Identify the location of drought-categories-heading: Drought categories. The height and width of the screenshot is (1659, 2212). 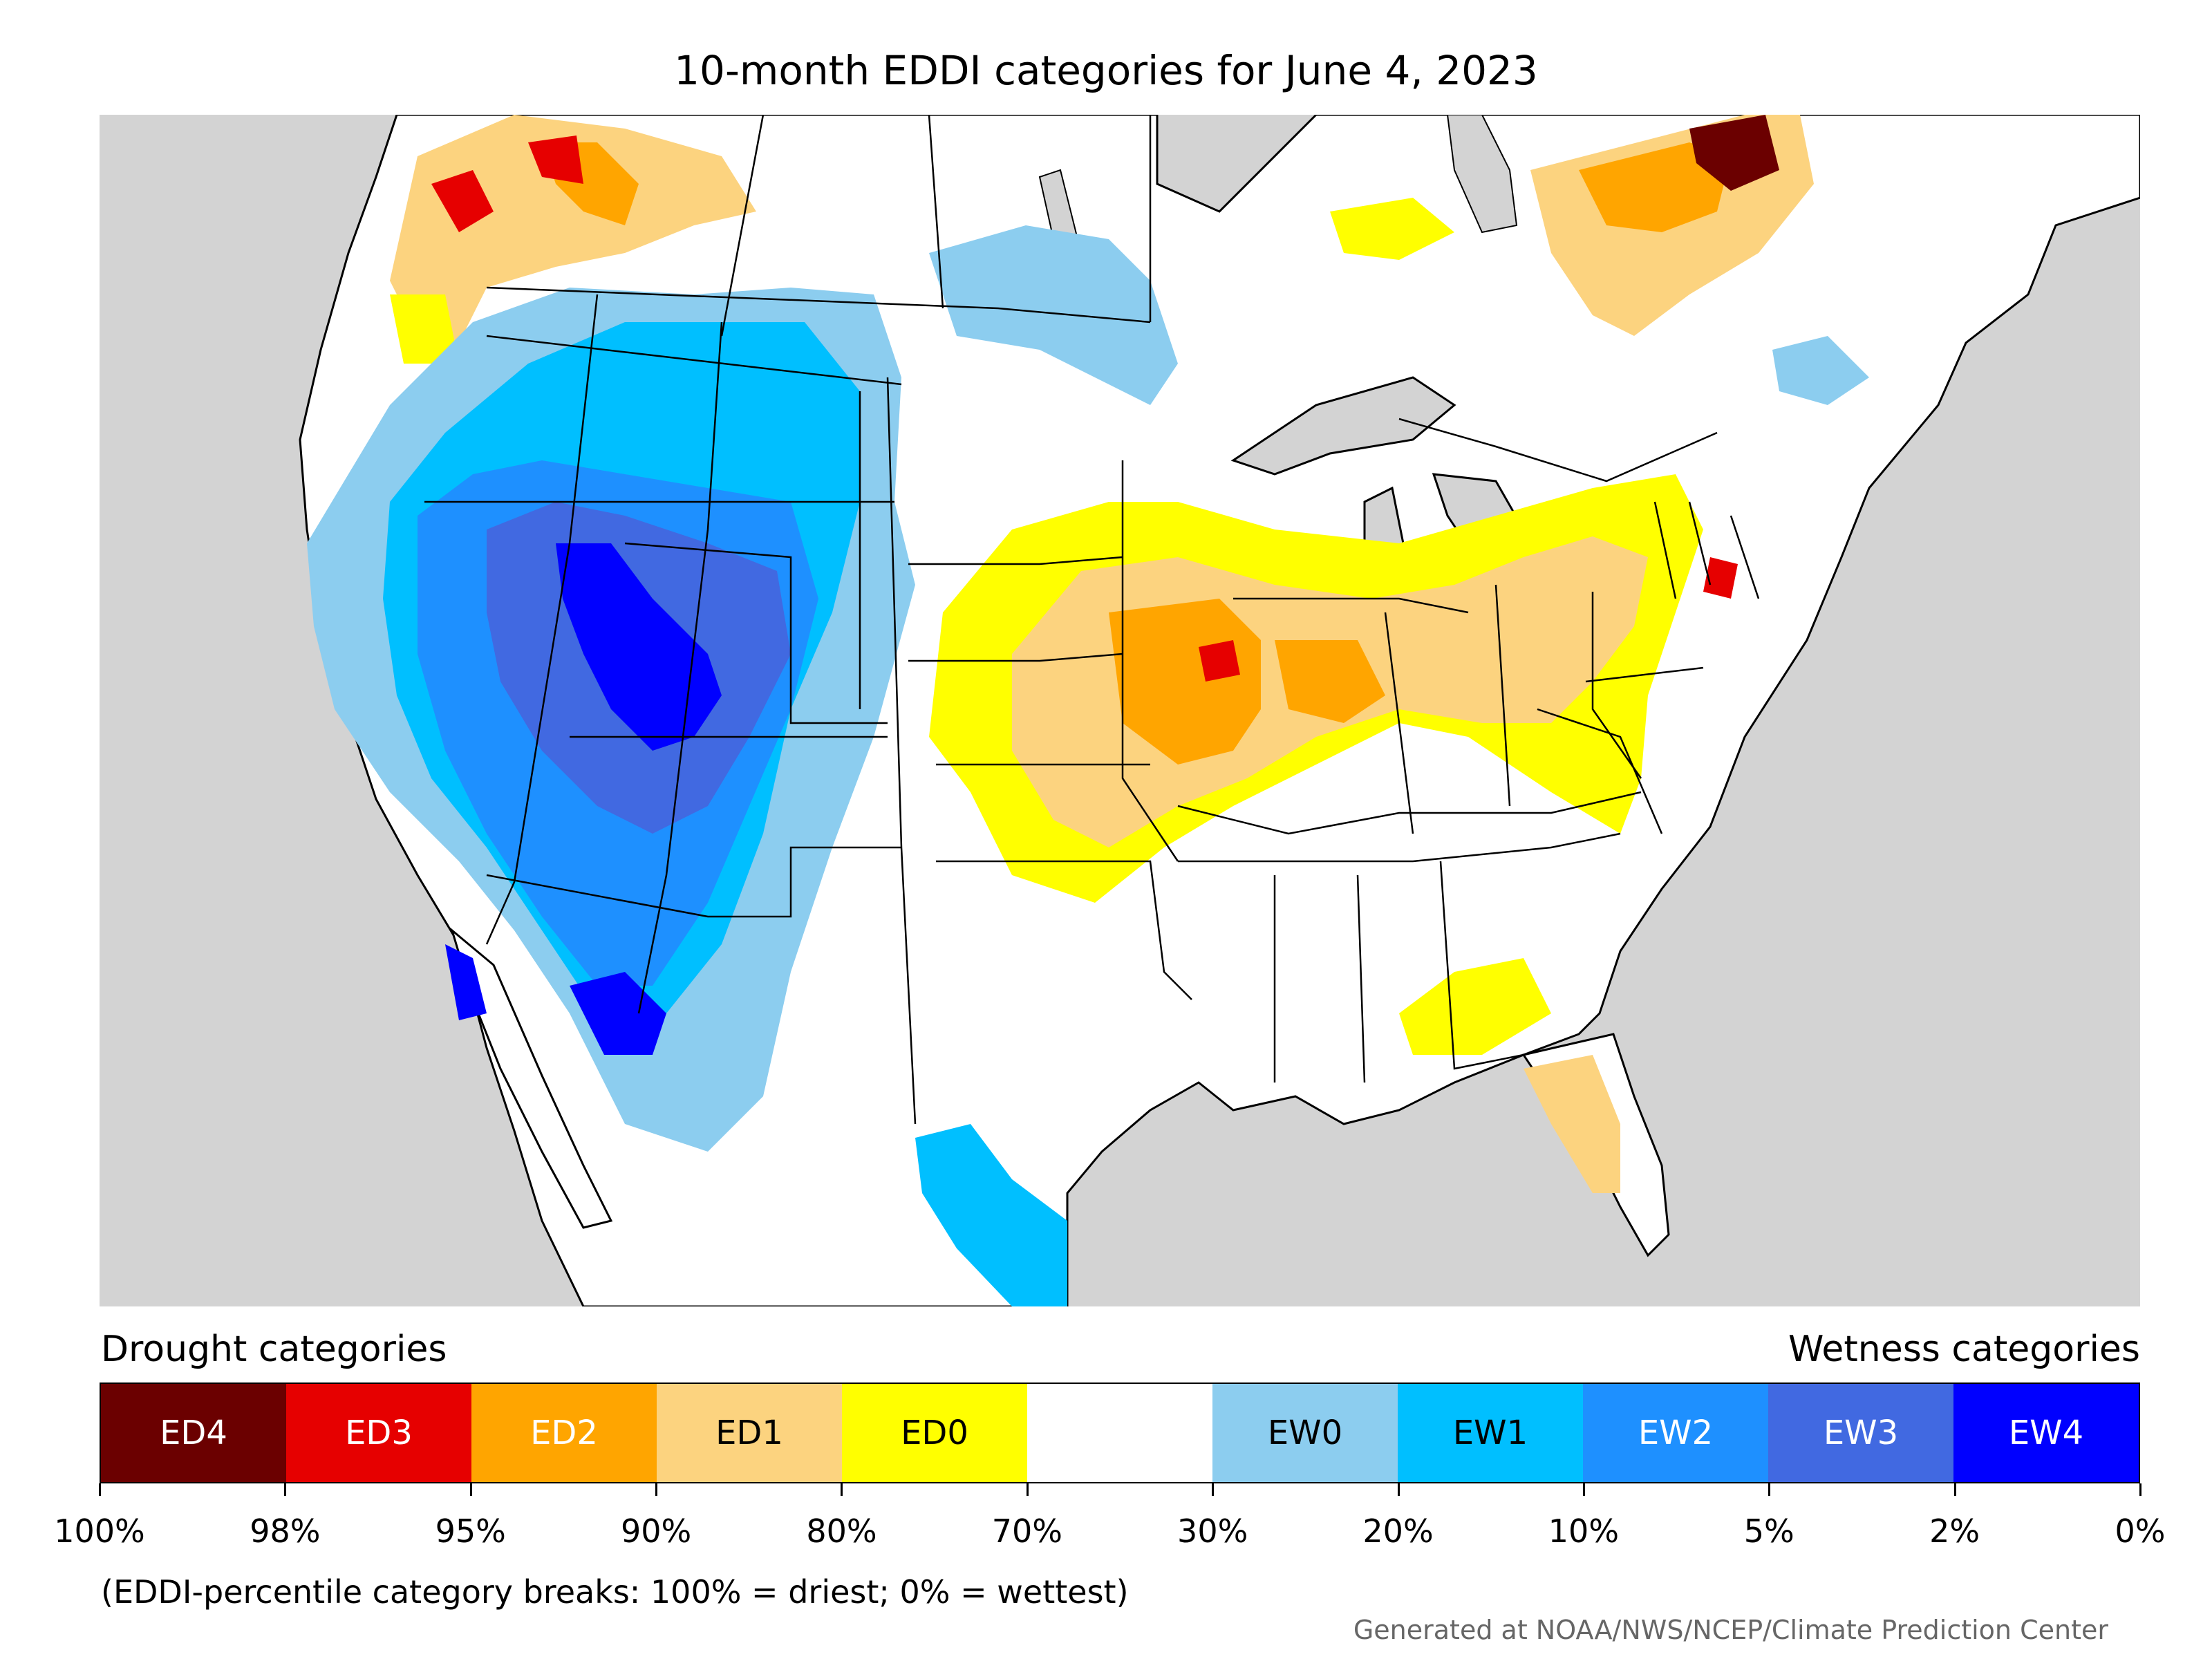
(274, 1349).